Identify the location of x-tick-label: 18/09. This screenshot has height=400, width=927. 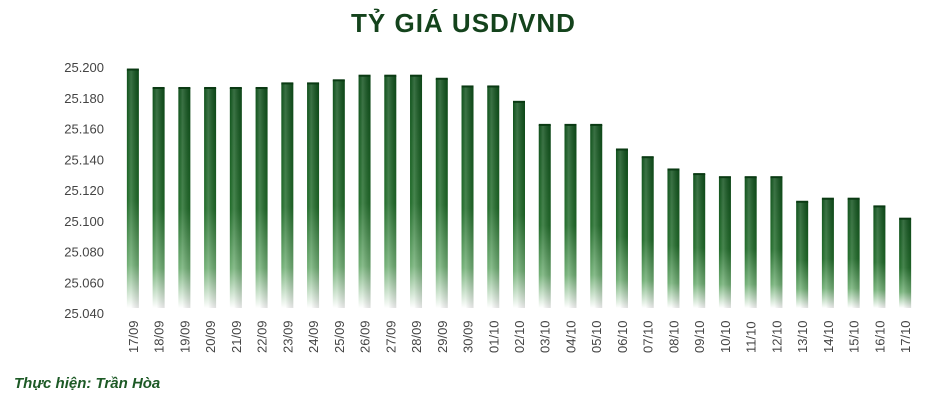
(159, 336).